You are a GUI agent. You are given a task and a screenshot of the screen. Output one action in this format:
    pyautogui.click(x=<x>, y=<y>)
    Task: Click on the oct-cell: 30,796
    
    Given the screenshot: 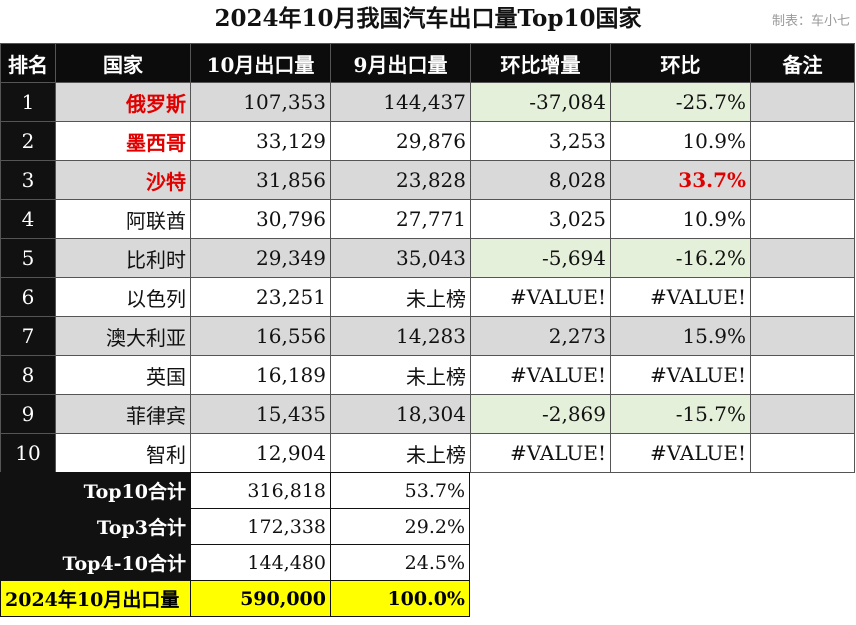 What is the action you would take?
    pyautogui.click(x=260, y=219)
    